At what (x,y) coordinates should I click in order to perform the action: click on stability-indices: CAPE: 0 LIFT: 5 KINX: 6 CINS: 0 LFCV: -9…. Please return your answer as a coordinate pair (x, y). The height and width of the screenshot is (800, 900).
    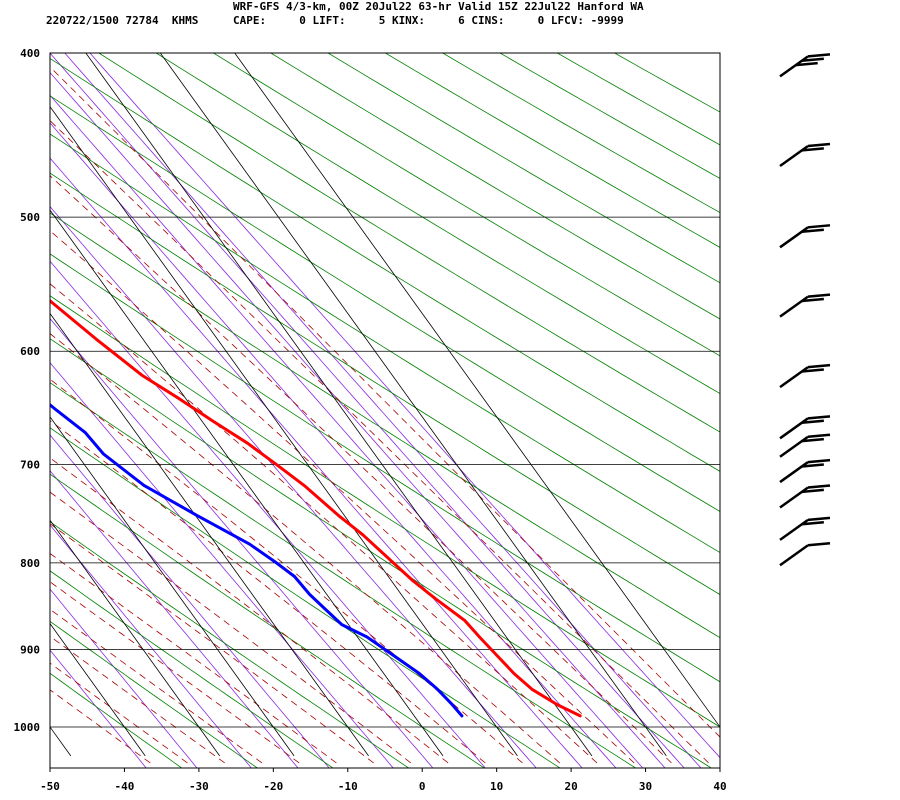
    Looking at the image, I should click on (428, 20).